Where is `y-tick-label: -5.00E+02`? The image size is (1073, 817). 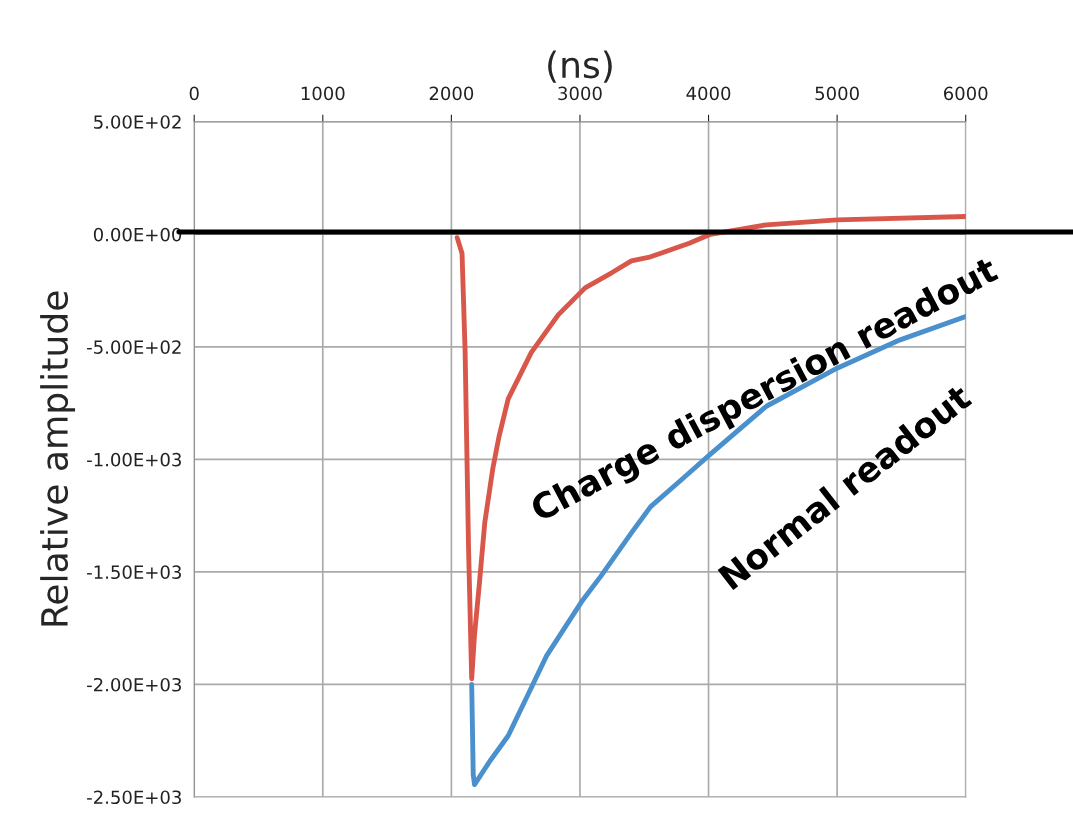 y-tick-label: -5.00E+02 is located at coordinates (134, 347).